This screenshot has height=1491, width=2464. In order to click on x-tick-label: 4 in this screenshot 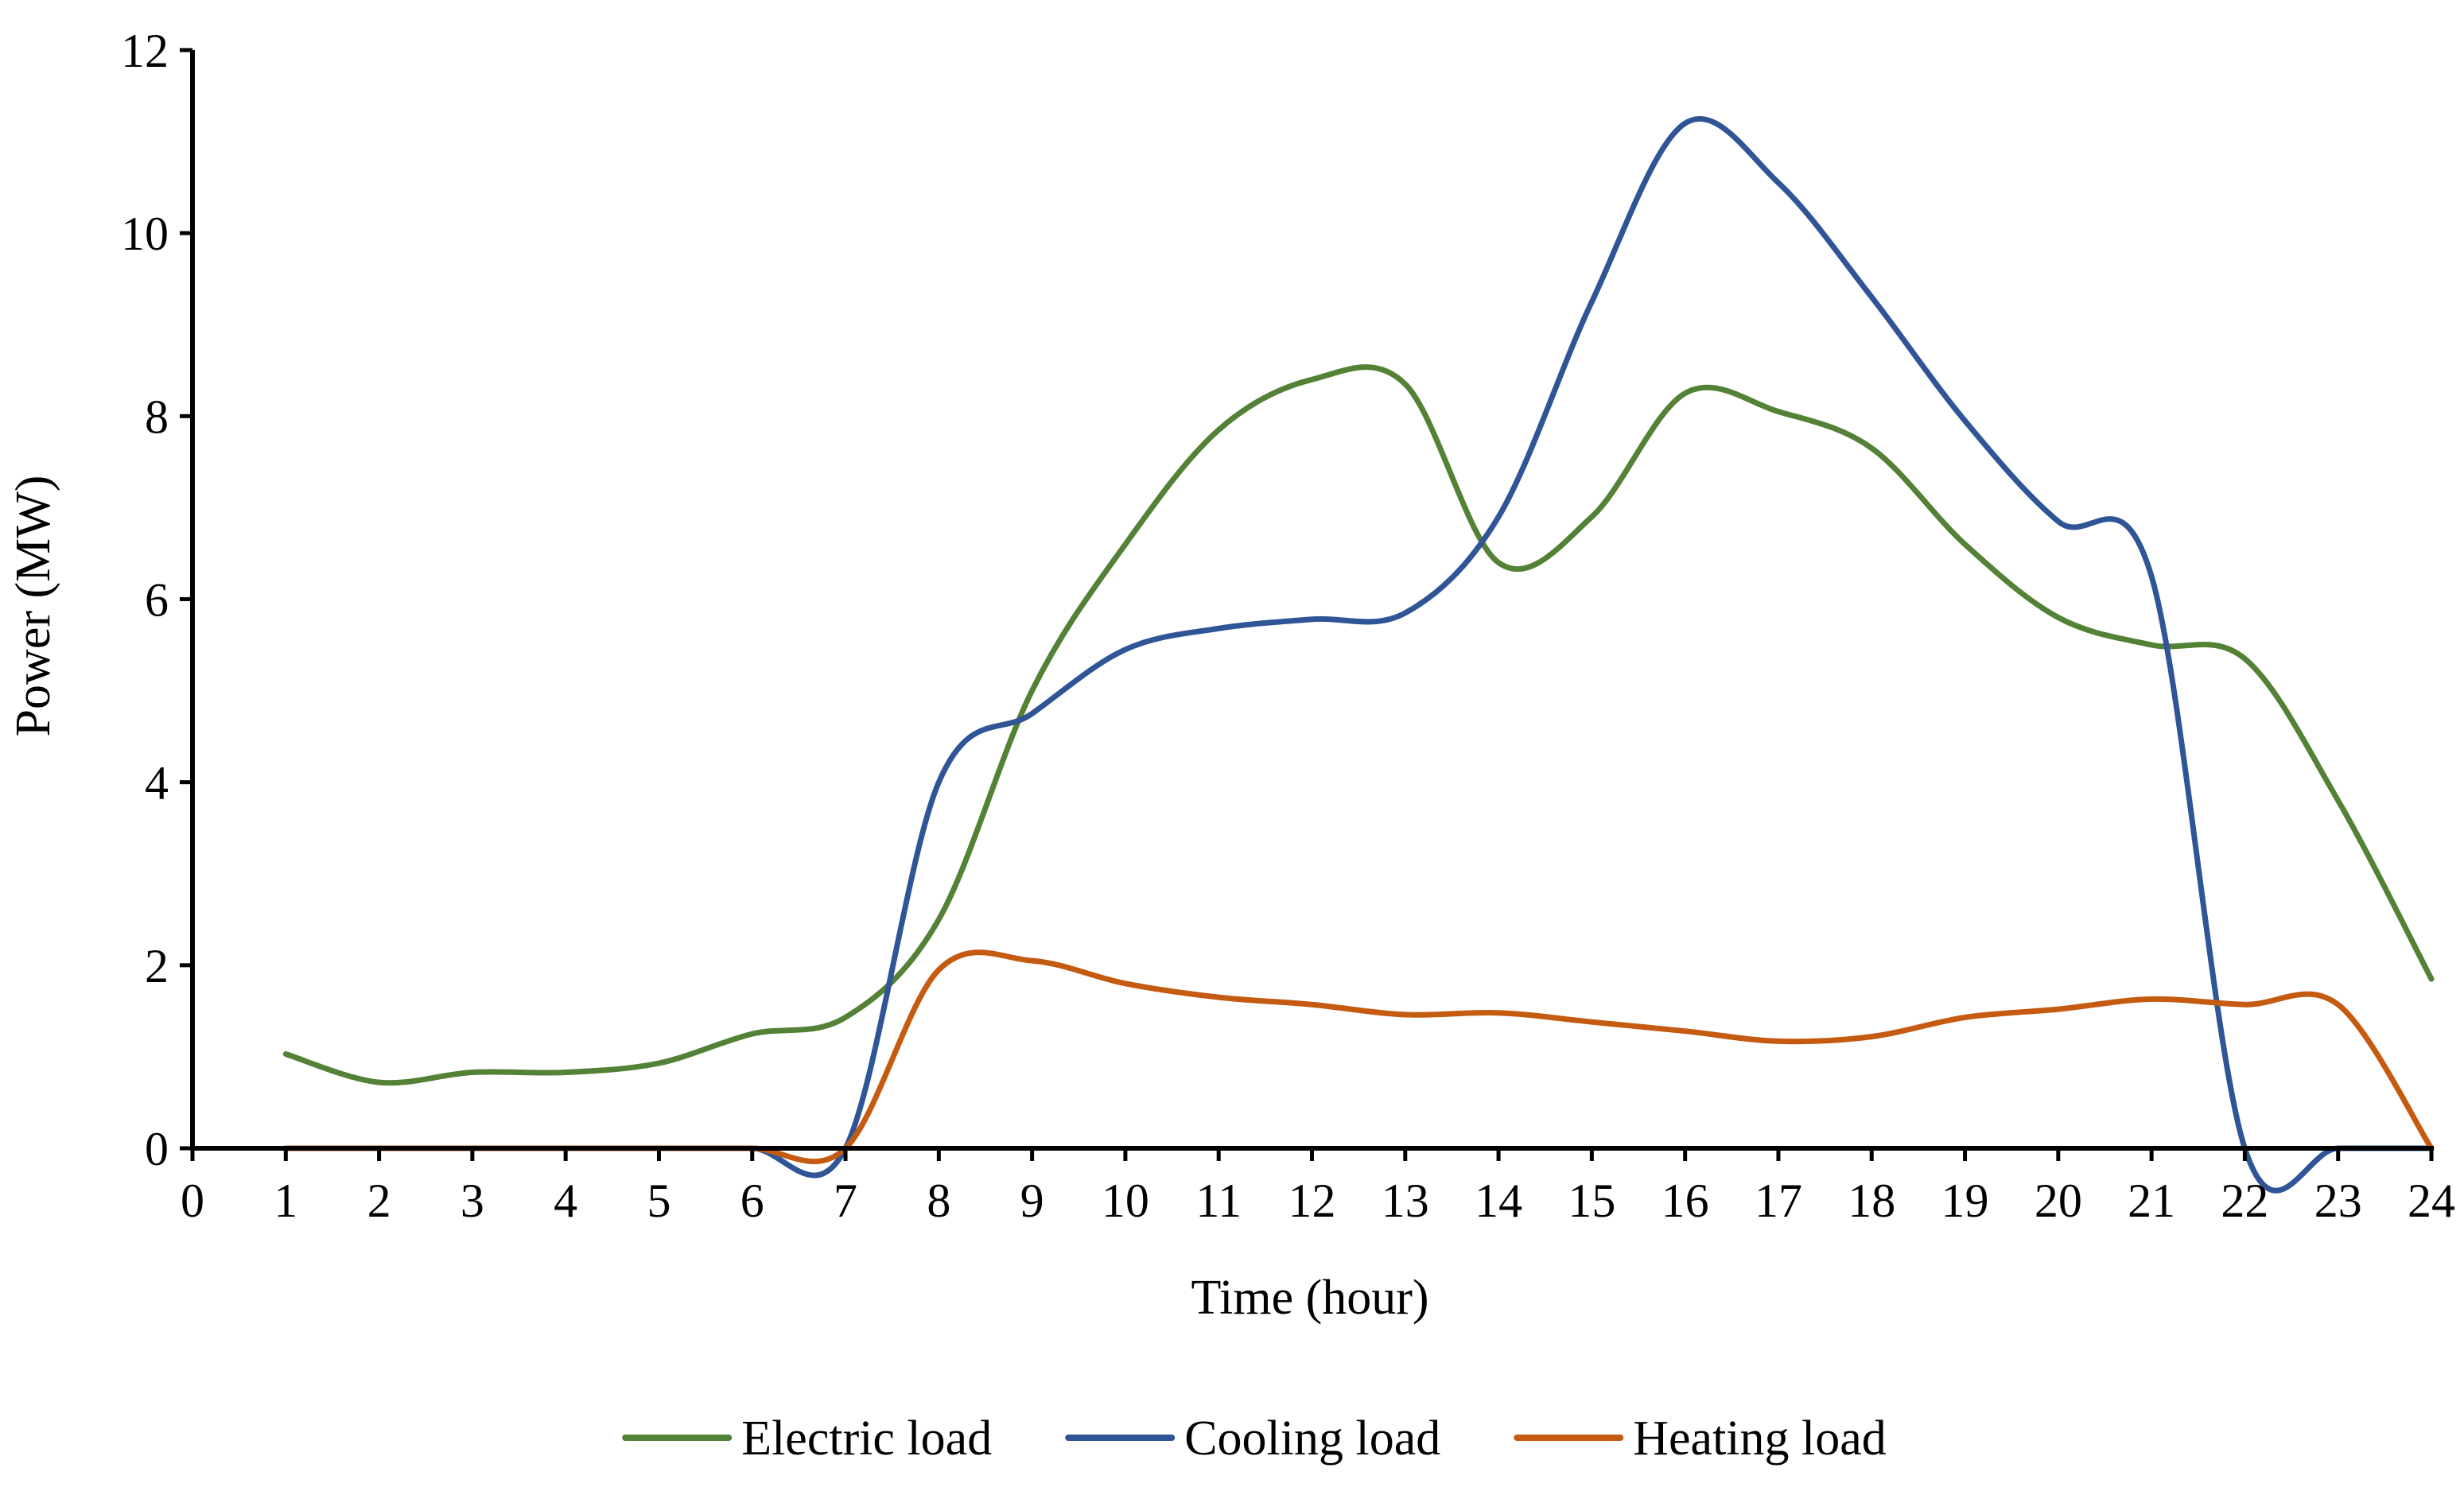, I will do `click(565, 1201)`.